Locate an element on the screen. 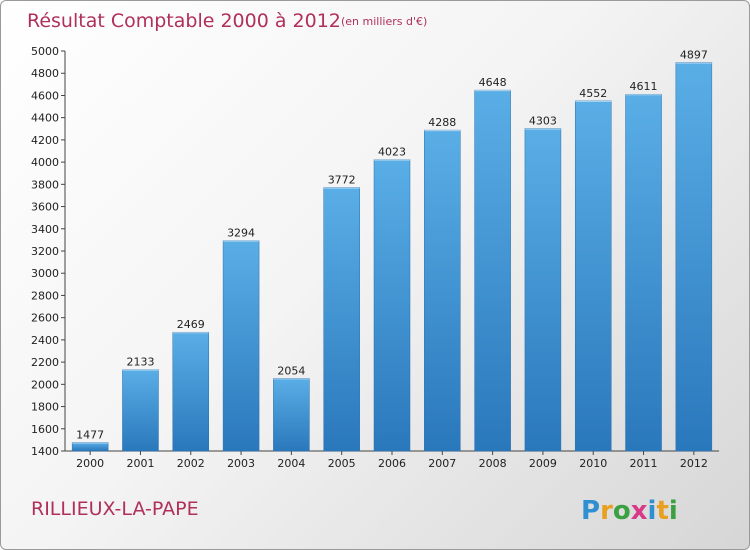 This screenshot has height=550, width=750. logo-letter: o is located at coordinates (622, 511).